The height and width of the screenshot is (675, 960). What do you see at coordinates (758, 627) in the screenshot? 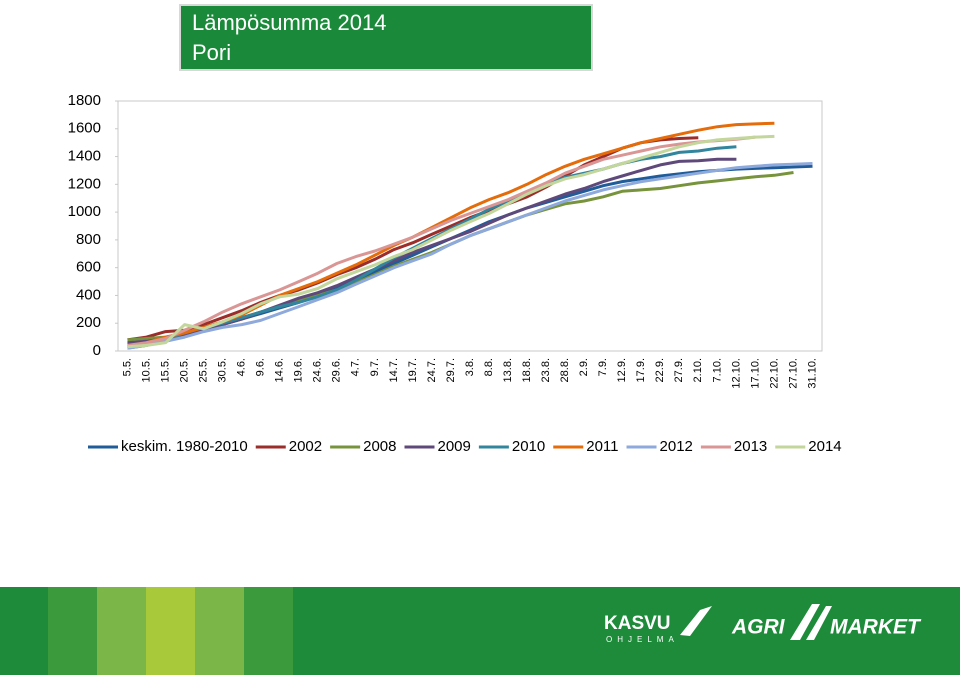
I see `logo-text: AGRI` at bounding box center [758, 627].